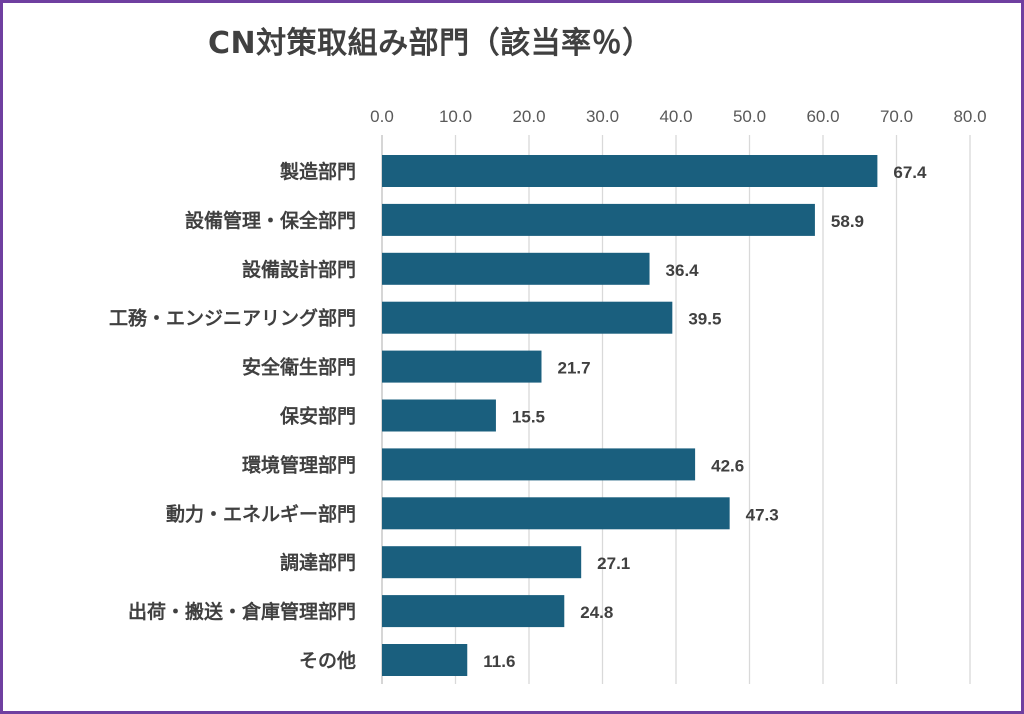 This screenshot has width=1024, height=714. Describe the element at coordinates (727, 465) in the screenshot. I see `value-label: 42.6` at that location.